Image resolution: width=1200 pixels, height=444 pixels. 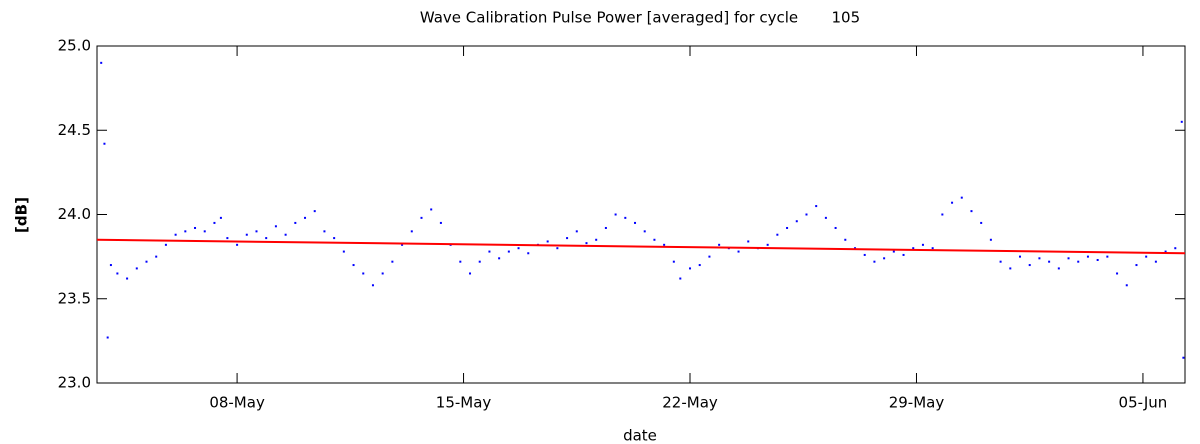 What do you see at coordinates (22, 215) in the screenshot?
I see `y-axis-label: [dB]` at bounding box center [22, 215].